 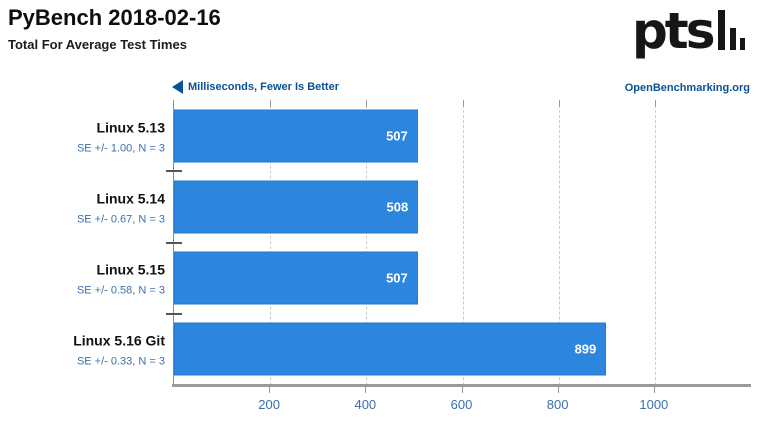 I want to click on chart-subtitle: Total For Average Test Times, so click(x=97, y=44).